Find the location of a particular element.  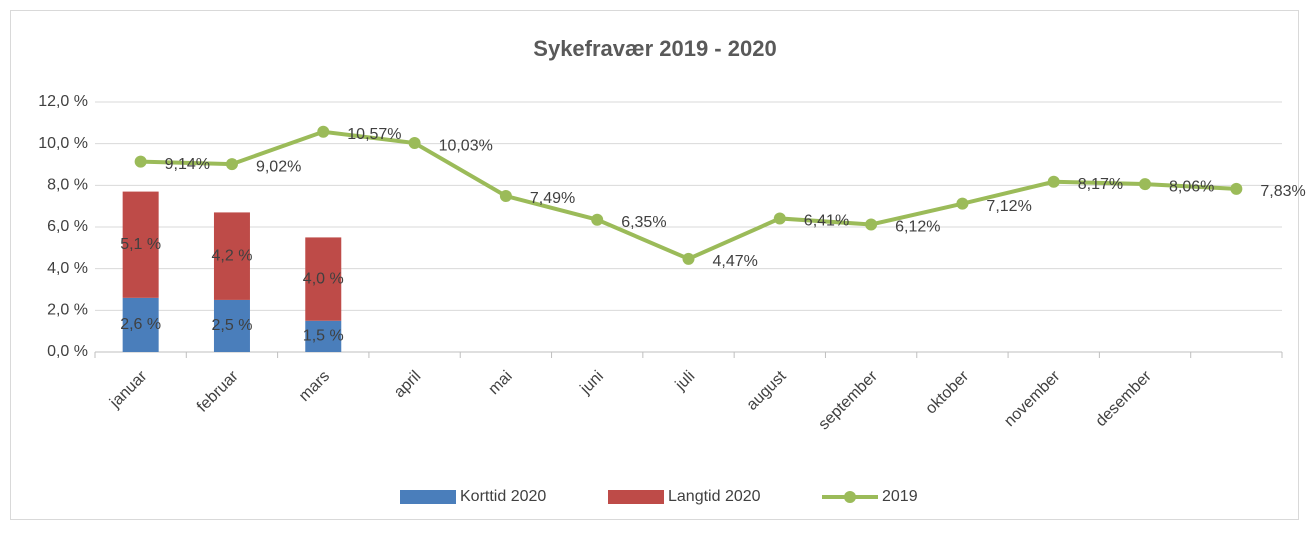

chart-title: Sykefravær 2019 - 2020 is located at coordinates (654, 48).